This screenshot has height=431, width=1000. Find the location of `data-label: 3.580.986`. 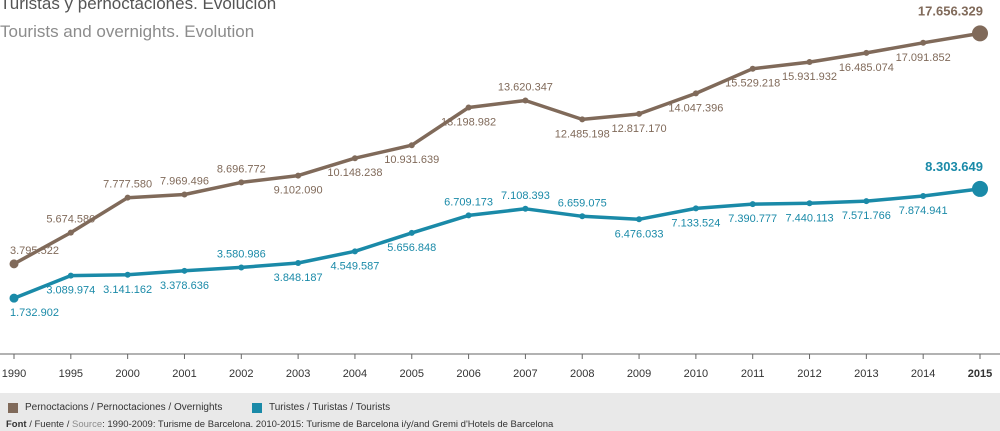

data-label: 3.580.986 is located at coordinates (241, 254).